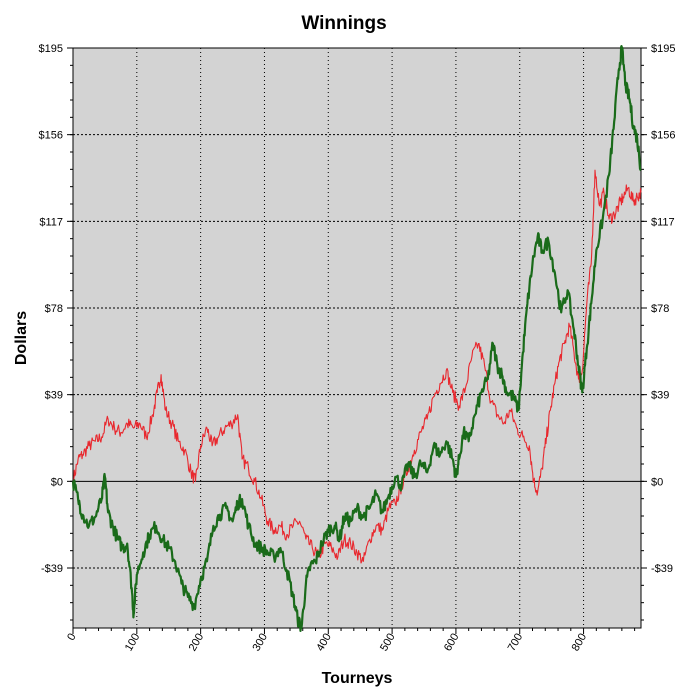 Image resolution: width=688 pixels, height=700 pixels. I want to click on y-tick-label-left: $39, so click(54, 396).